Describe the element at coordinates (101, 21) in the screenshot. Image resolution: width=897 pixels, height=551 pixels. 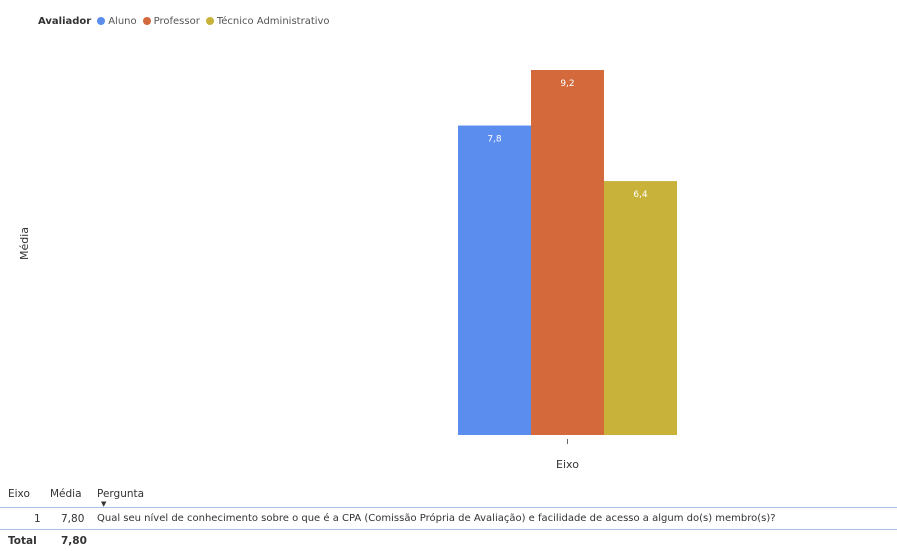
I see `legend-dot-aluno` at that location.